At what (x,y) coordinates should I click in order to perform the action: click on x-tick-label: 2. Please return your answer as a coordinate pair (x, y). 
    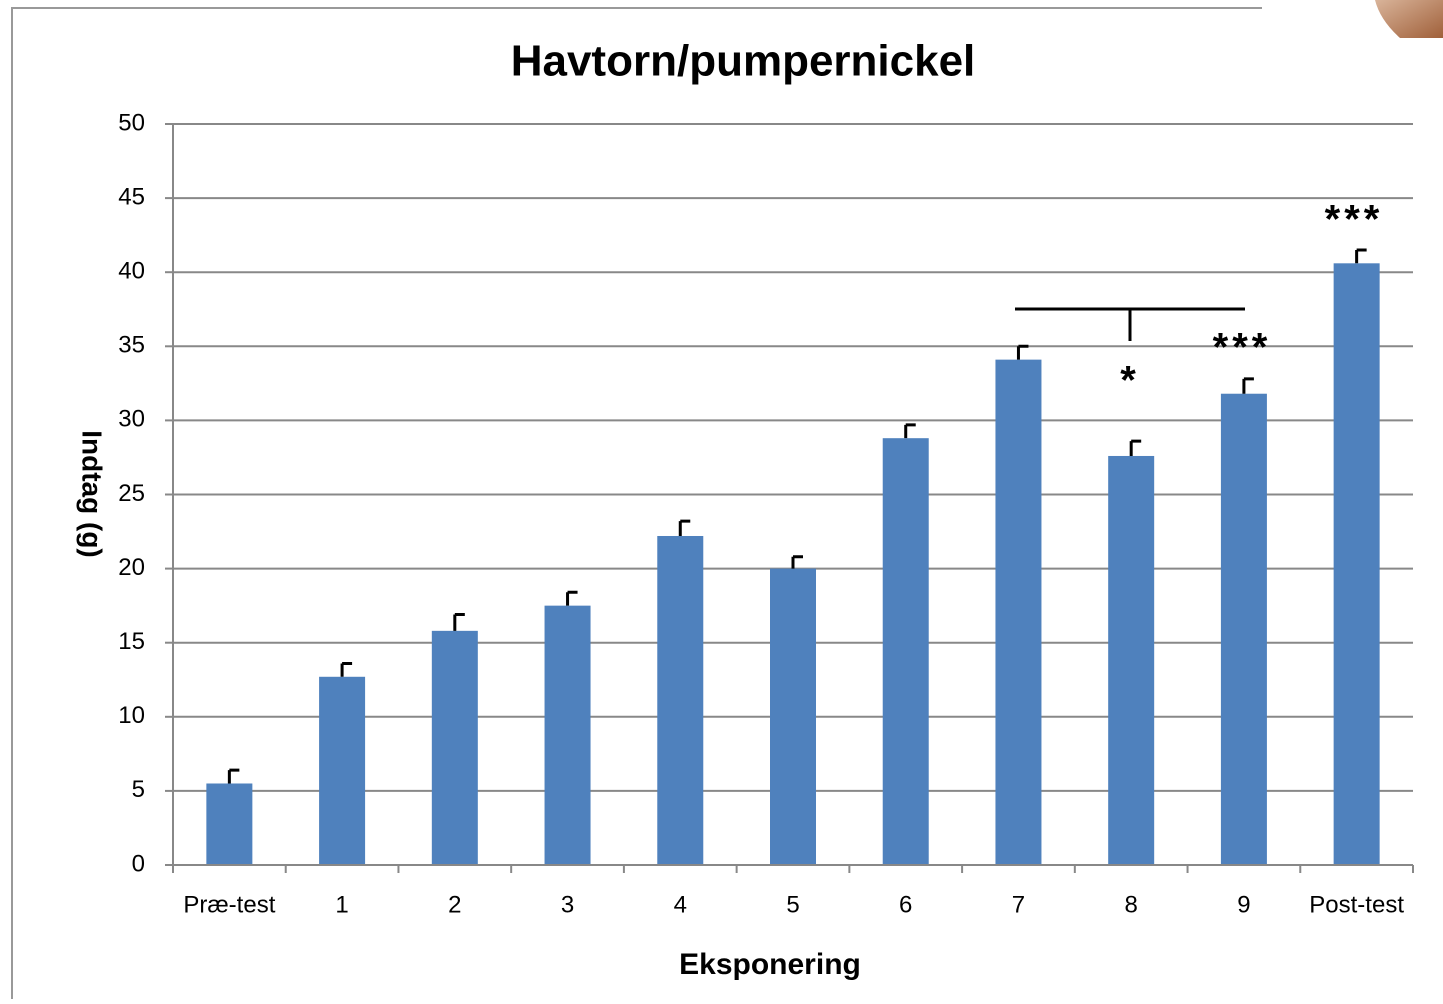
    Looking at the image, I should click on (454, 904).